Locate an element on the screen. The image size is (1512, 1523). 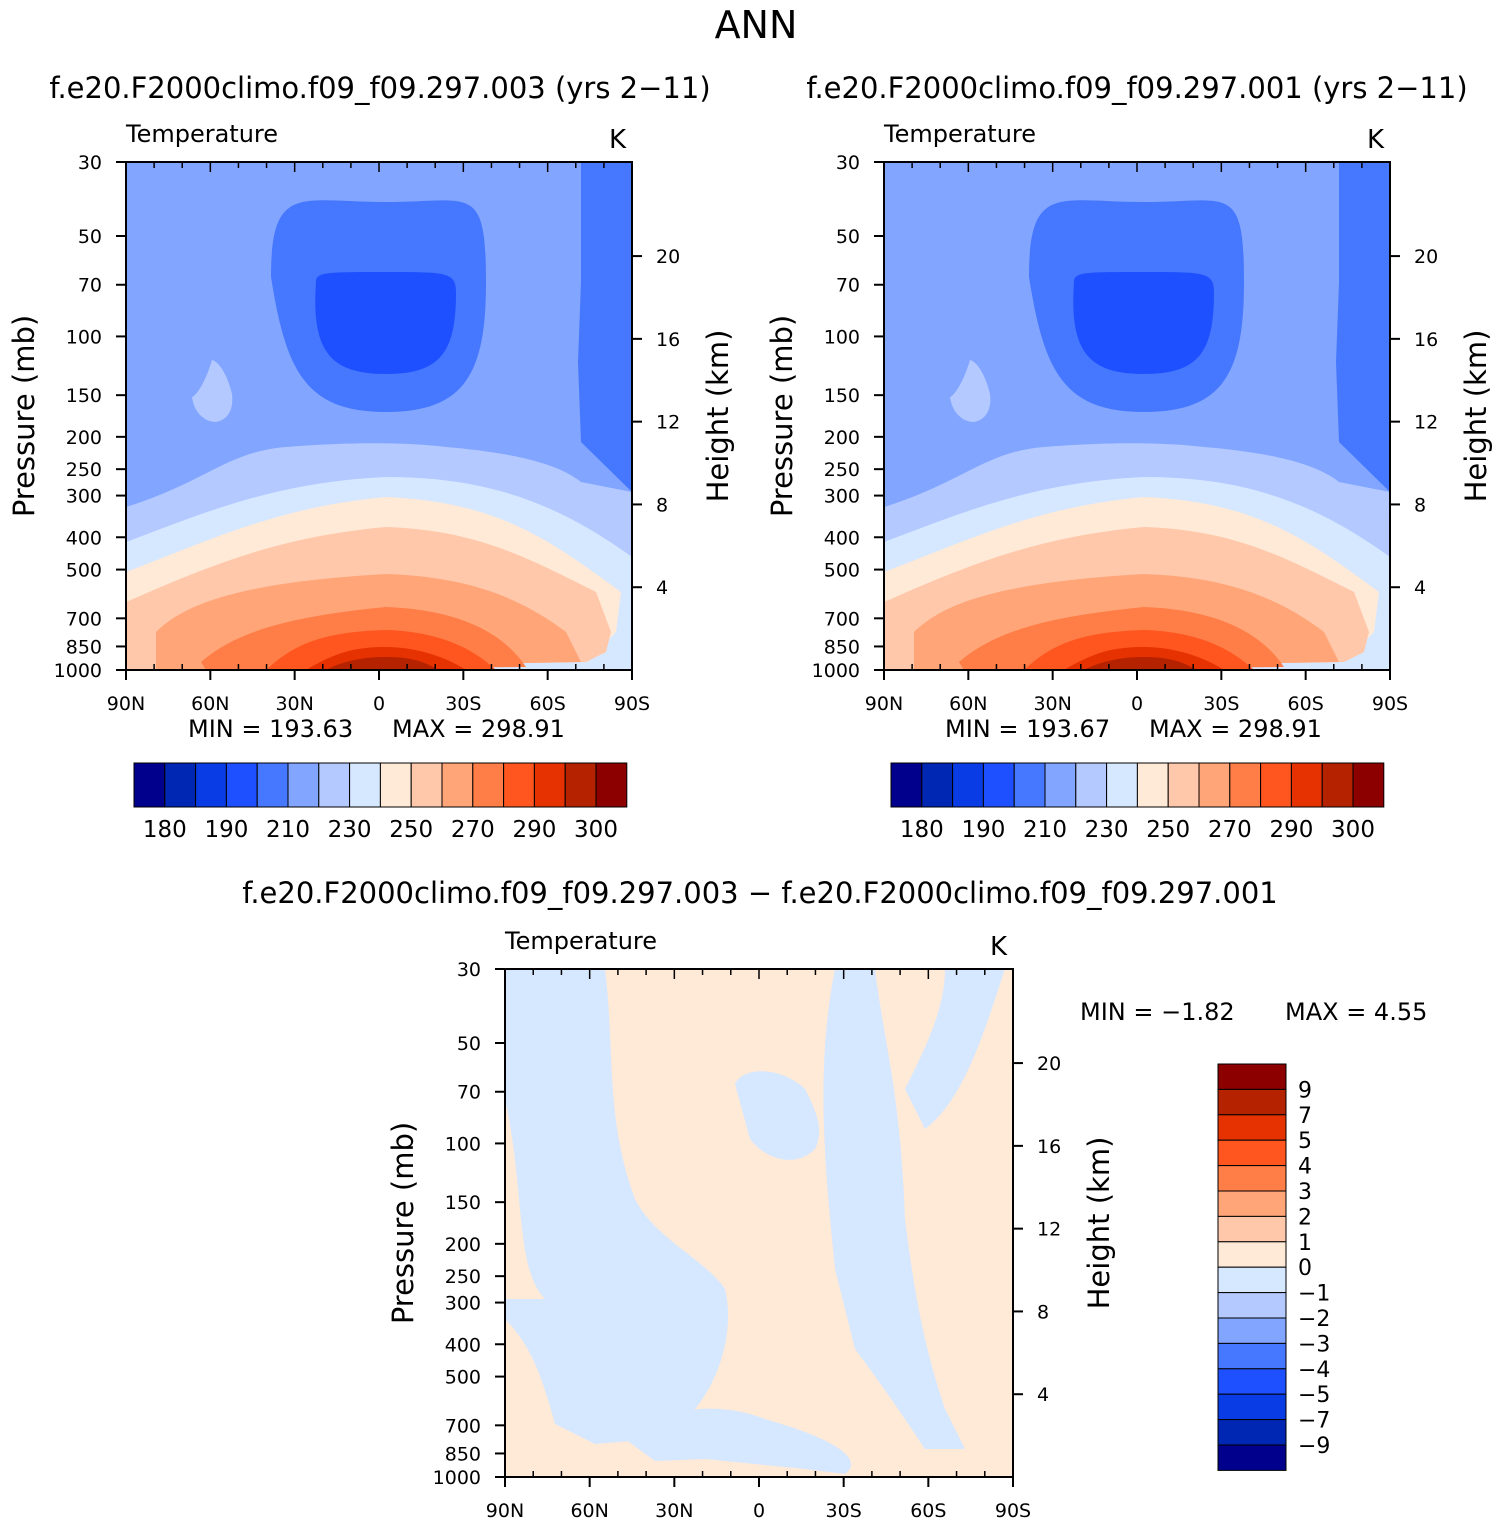
panel1-xtick-label: 60S is located at coordinates (548, 704).